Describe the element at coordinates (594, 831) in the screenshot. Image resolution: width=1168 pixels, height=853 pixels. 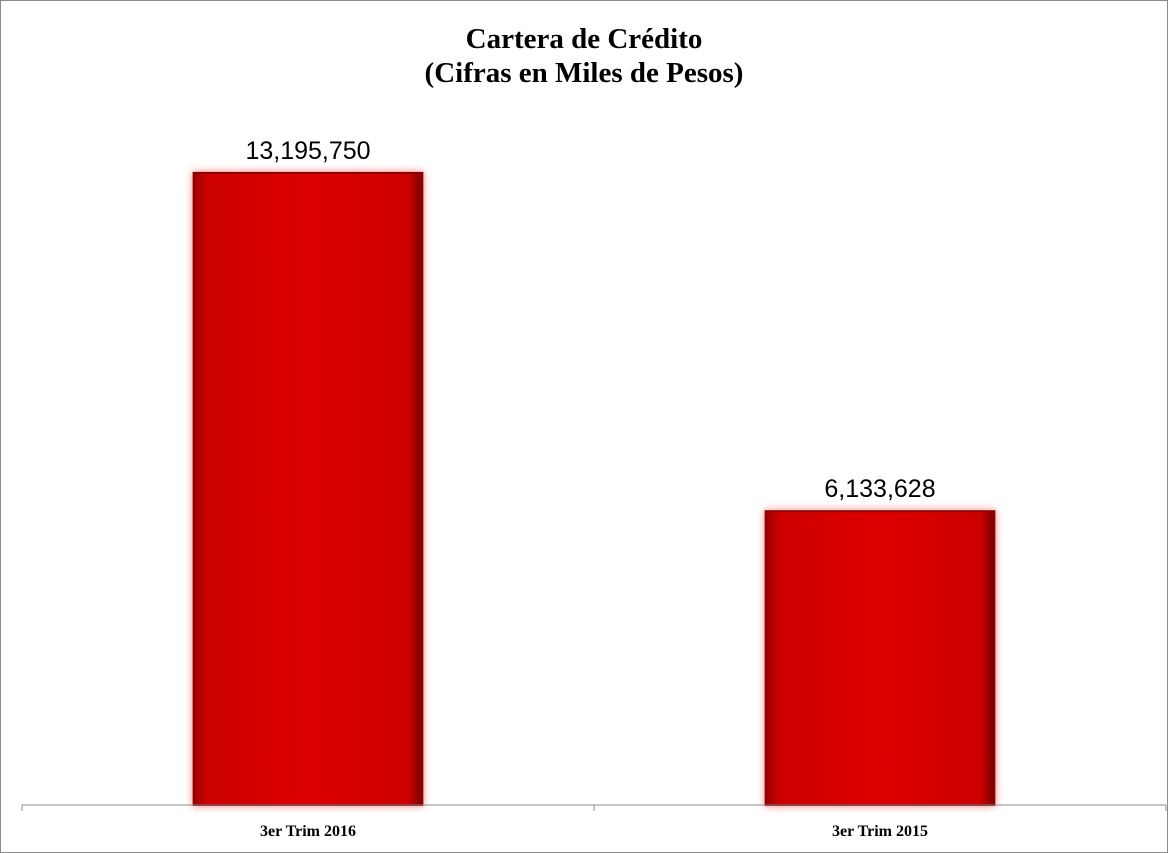
I see `x-tick-labels-group: 3er Trim 2016 3er Trim 2015` at that location.